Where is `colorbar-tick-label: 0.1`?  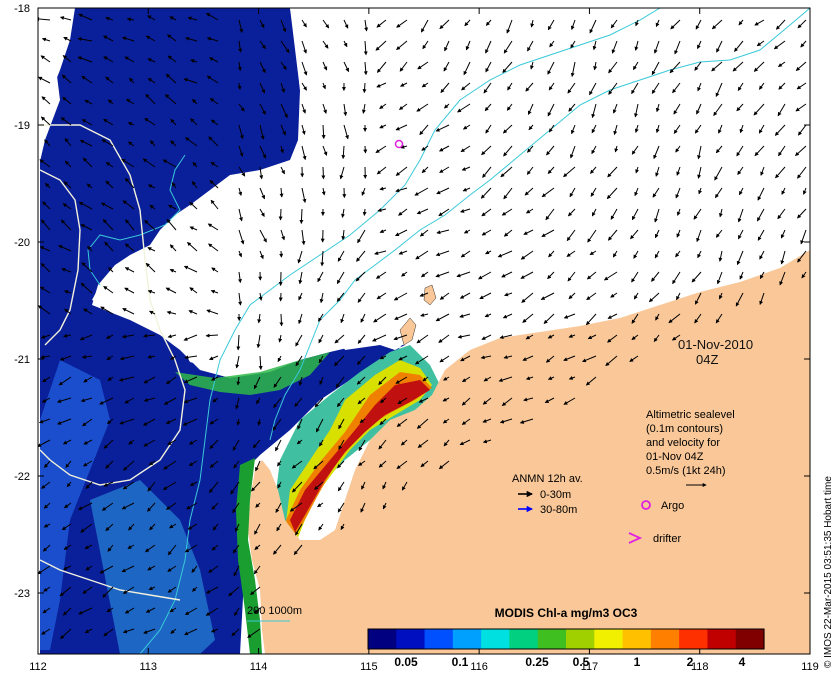
colorbar-tick-label: 0.1 is located at coordinates (460, 662).